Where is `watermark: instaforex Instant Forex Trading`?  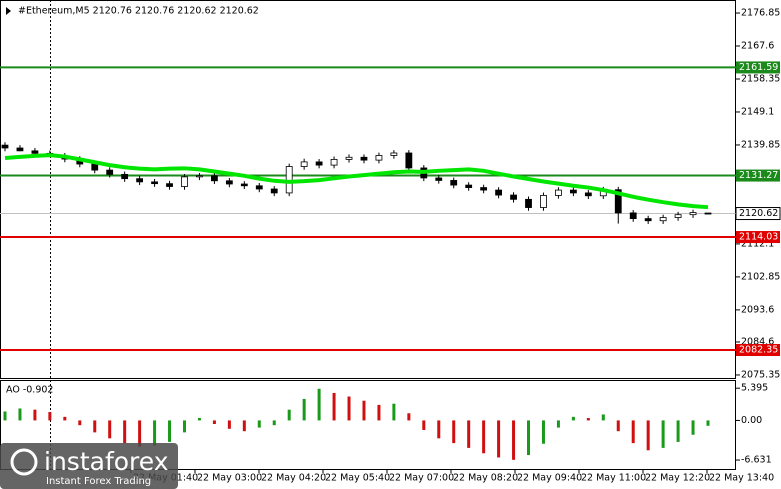 watermark: instaforex Instant Forex Trading is located at coordinates (89, 466).